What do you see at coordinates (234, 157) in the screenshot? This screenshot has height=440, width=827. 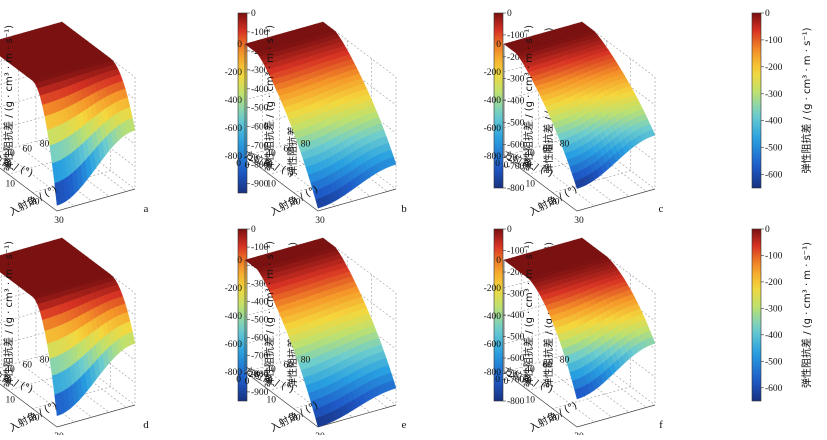 I see `z-tick-label: -800` at bounding box center [234, 157].